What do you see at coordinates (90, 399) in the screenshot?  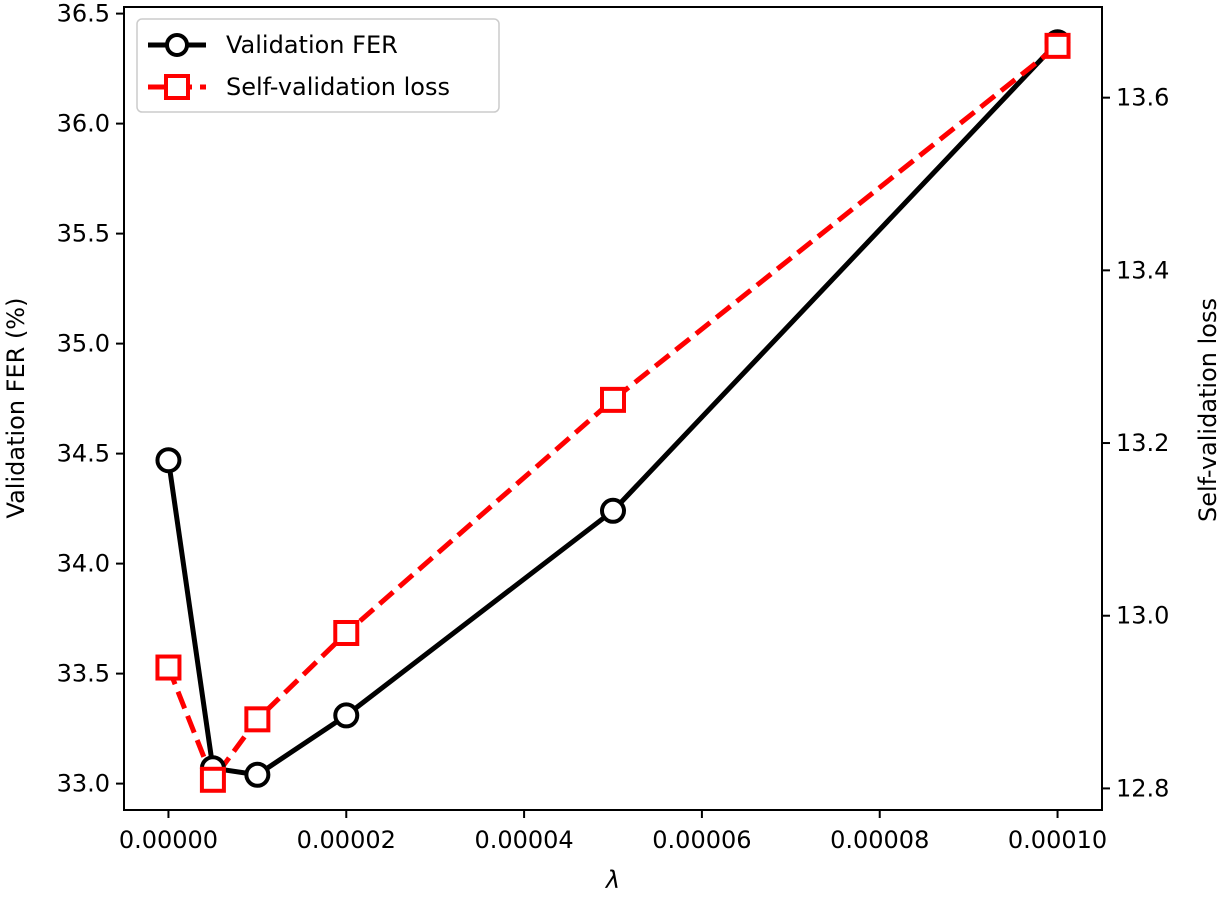 I see `y-axis-left: 33.0 33.5 34.0 34.5 35.0 35.5 36.0 36.5` at bounding box center [90, 399].